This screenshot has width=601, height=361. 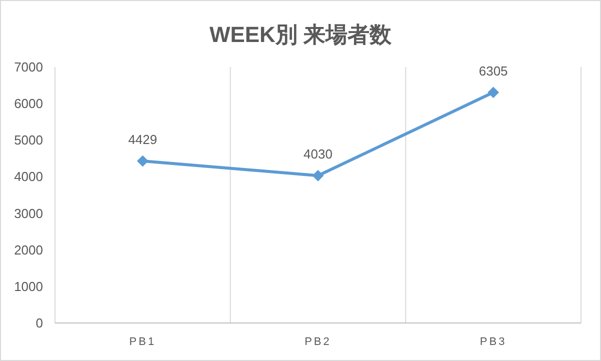 I want to click on y-tick-label: 1000, so click(x=28, y=286).